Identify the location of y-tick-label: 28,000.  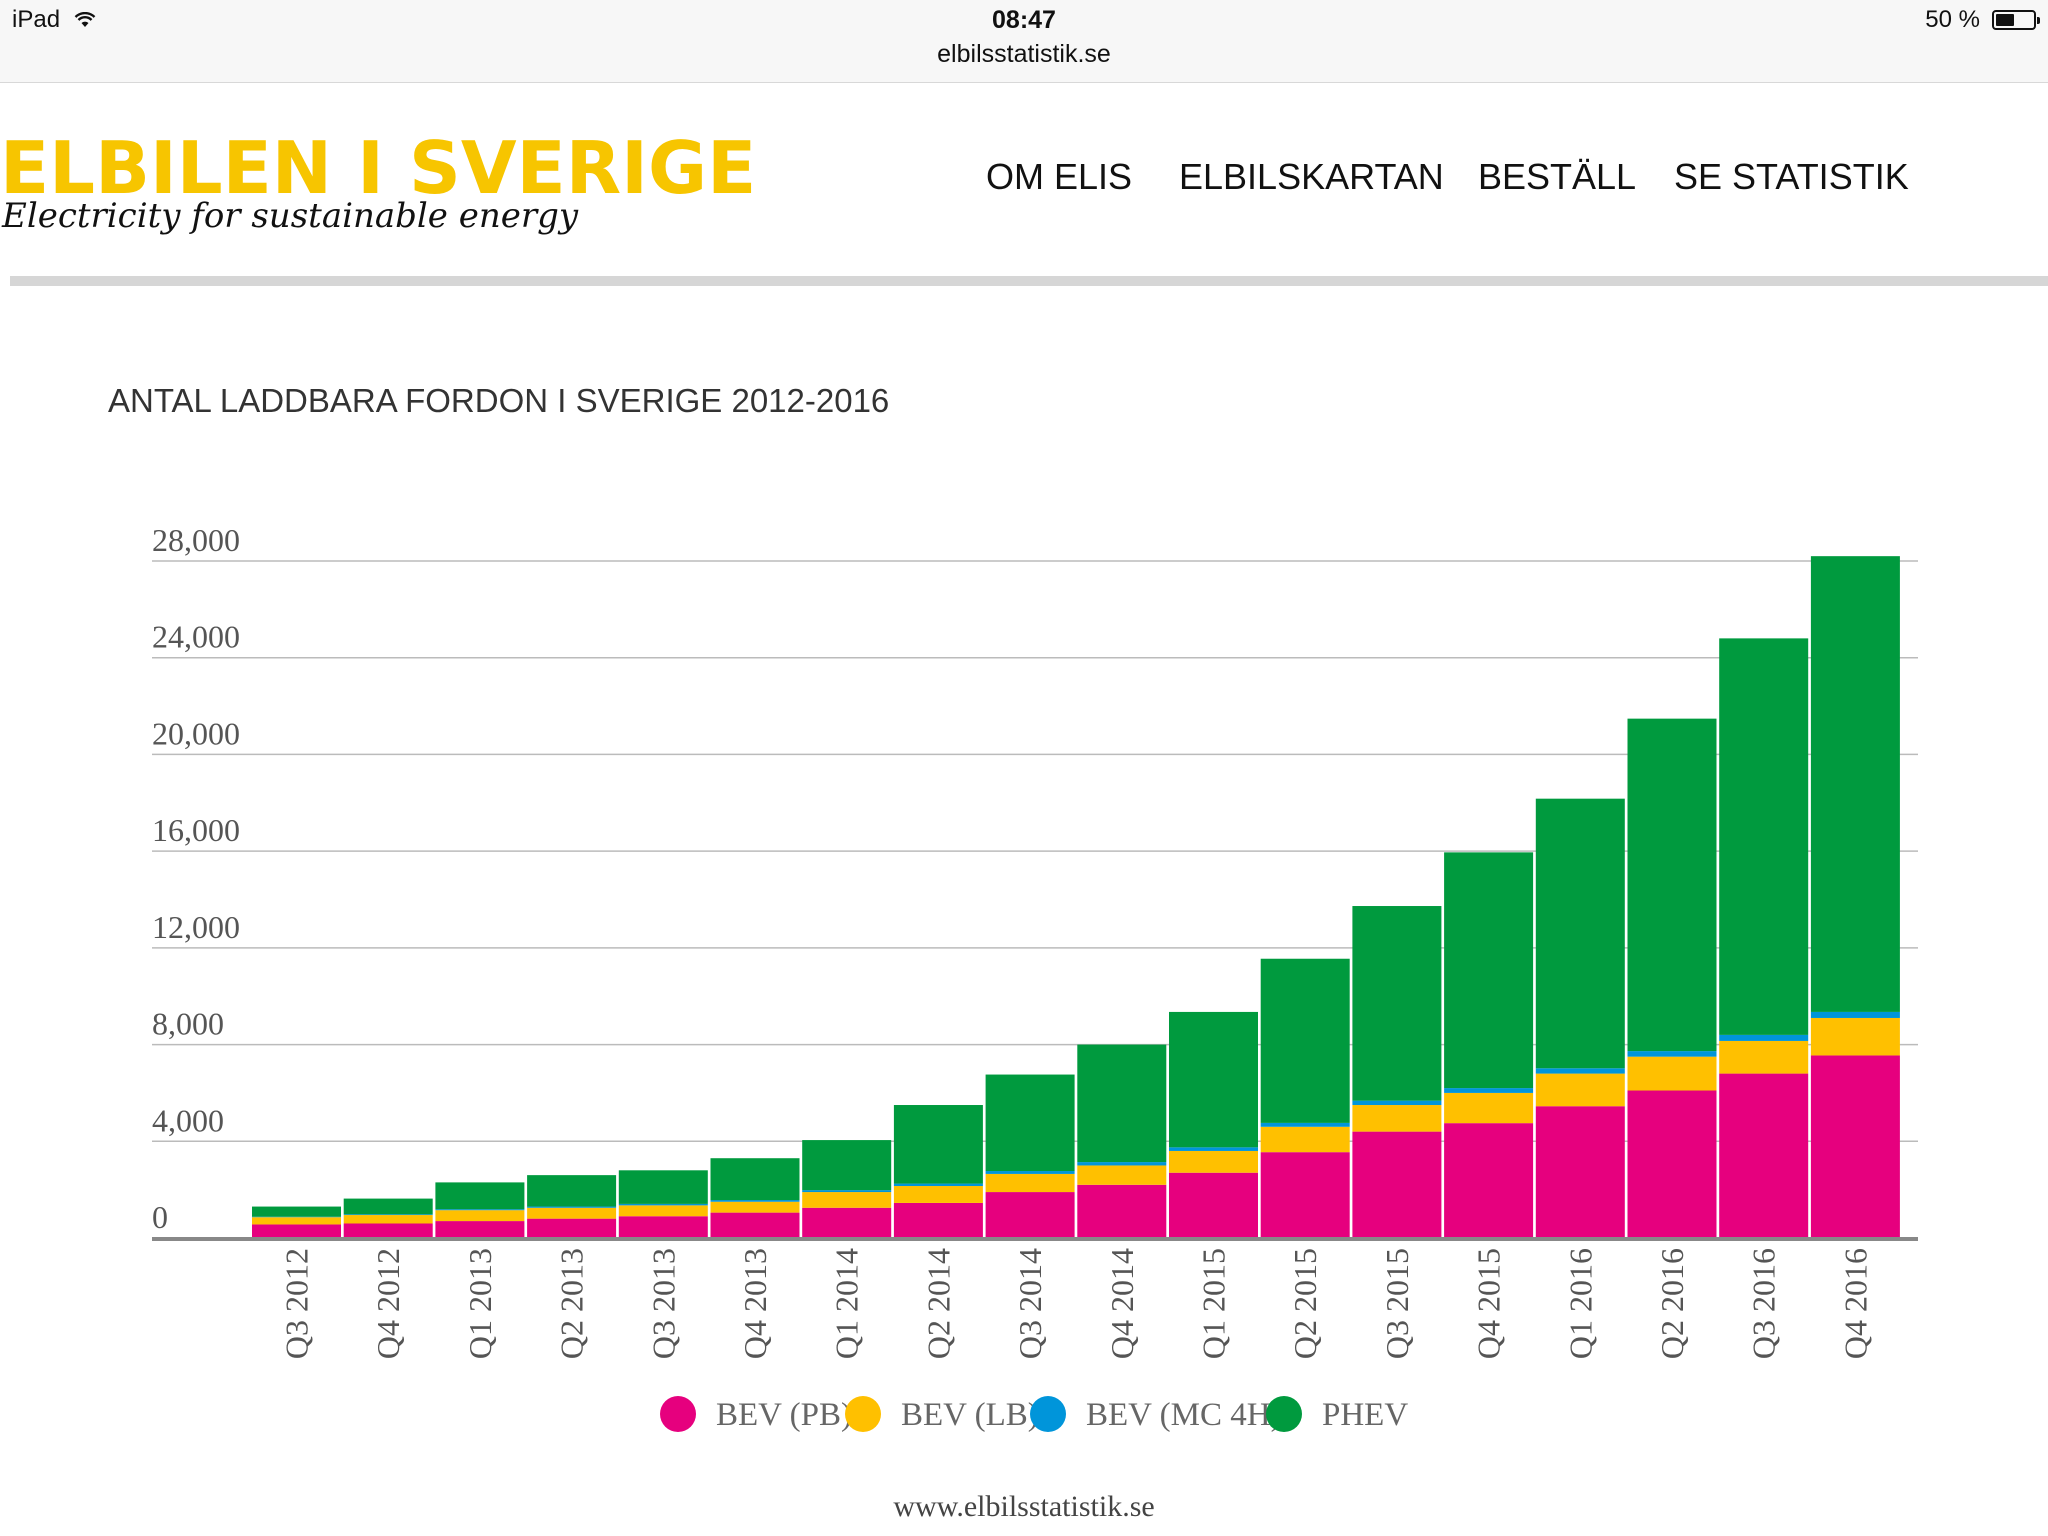
(196, 540).